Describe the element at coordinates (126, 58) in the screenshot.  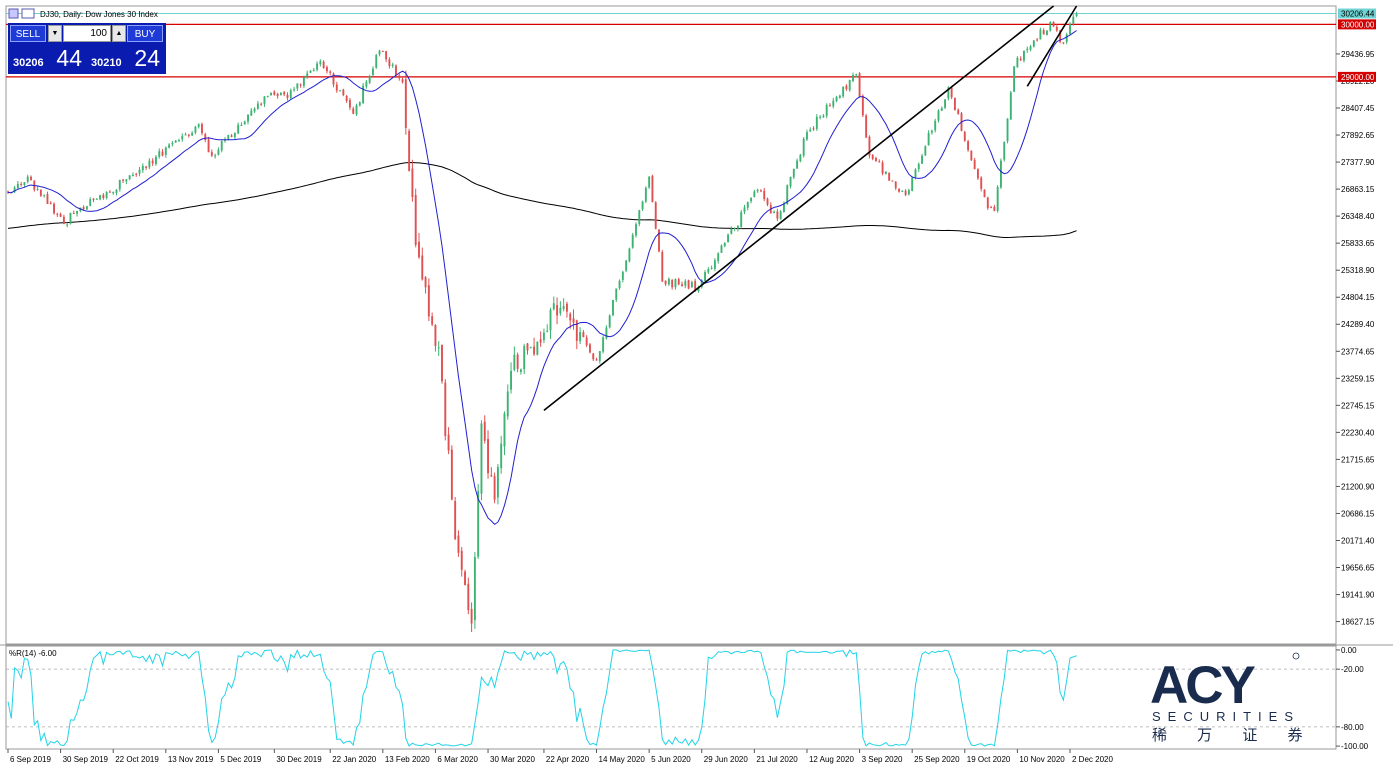
I see `buy-price-box: 30210 24` at that location.